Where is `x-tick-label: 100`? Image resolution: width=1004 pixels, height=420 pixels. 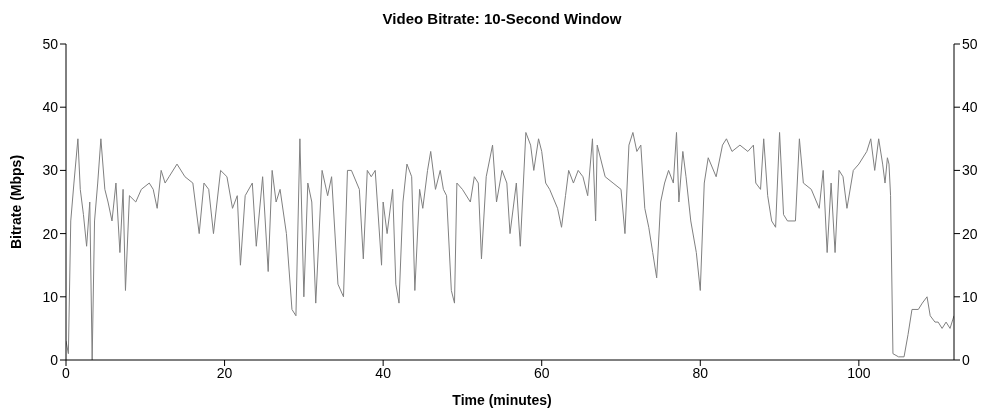 x-tick-label: 100 is located at coordinates (859, 372).